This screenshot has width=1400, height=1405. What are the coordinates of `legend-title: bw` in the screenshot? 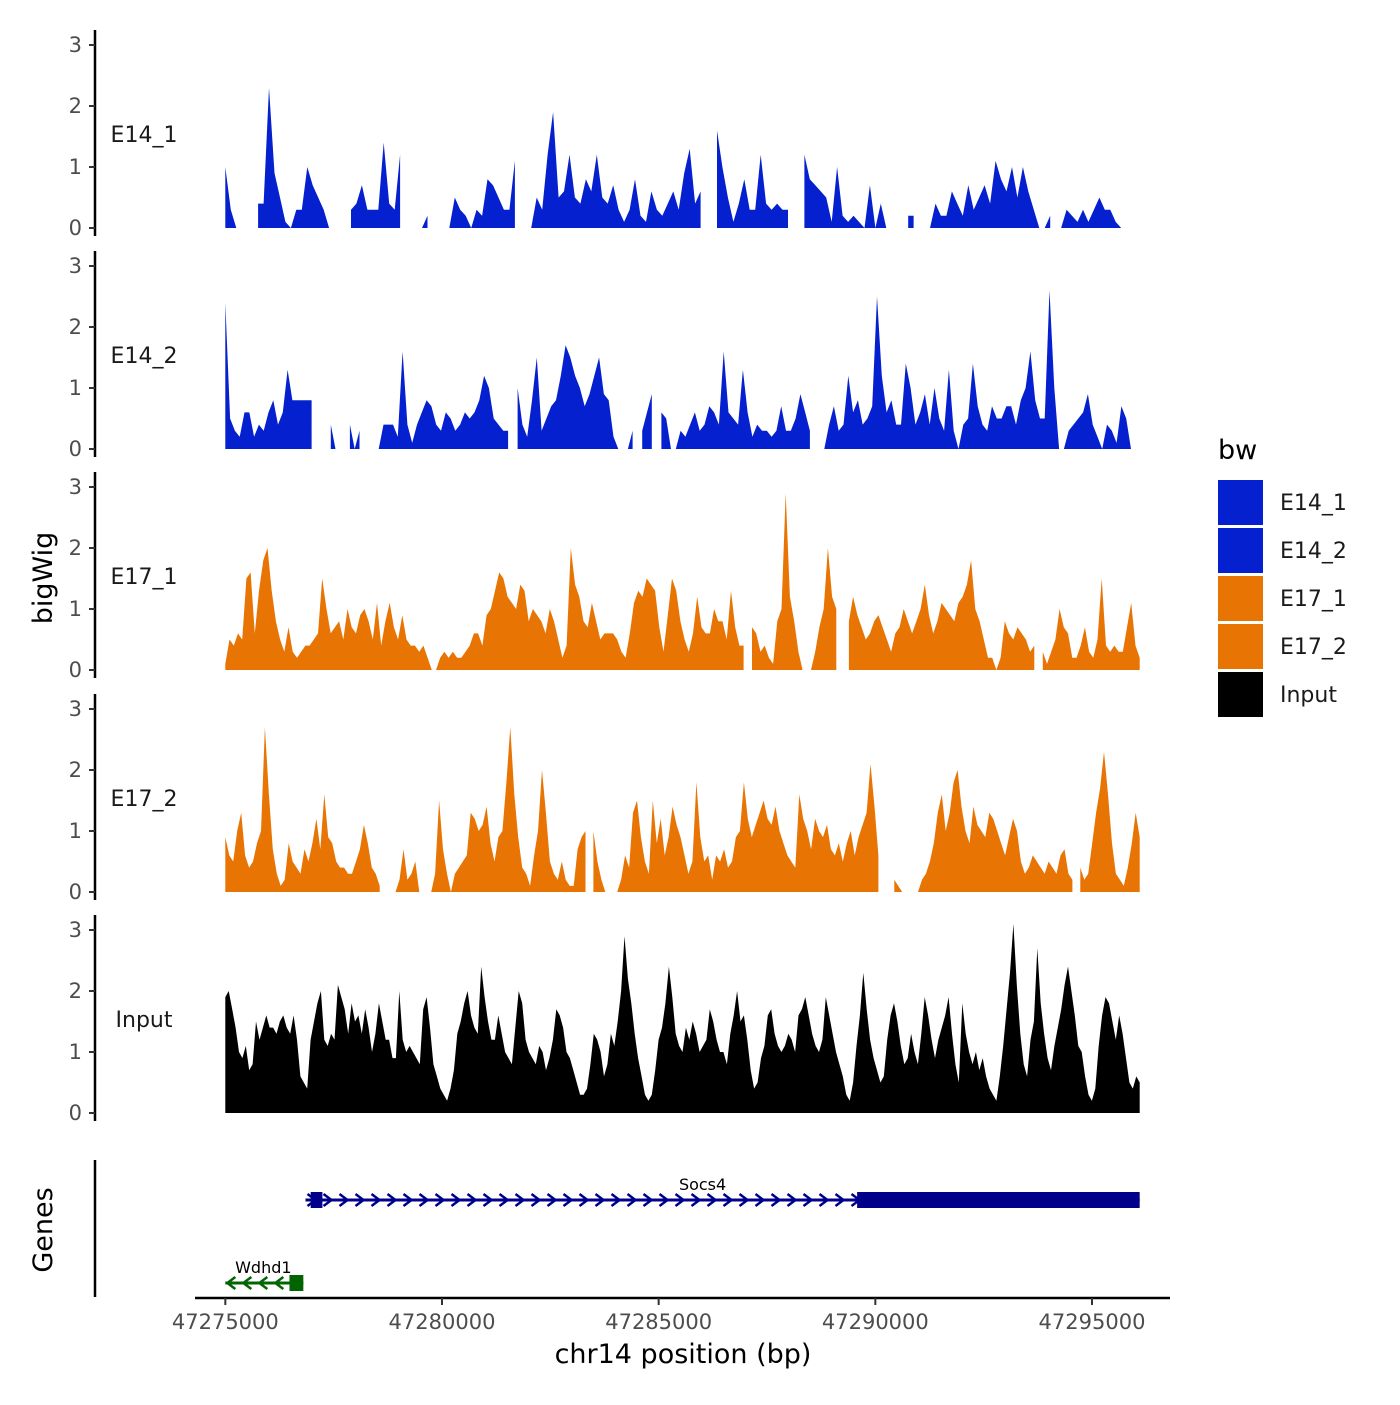 It's located at (1237, 450).